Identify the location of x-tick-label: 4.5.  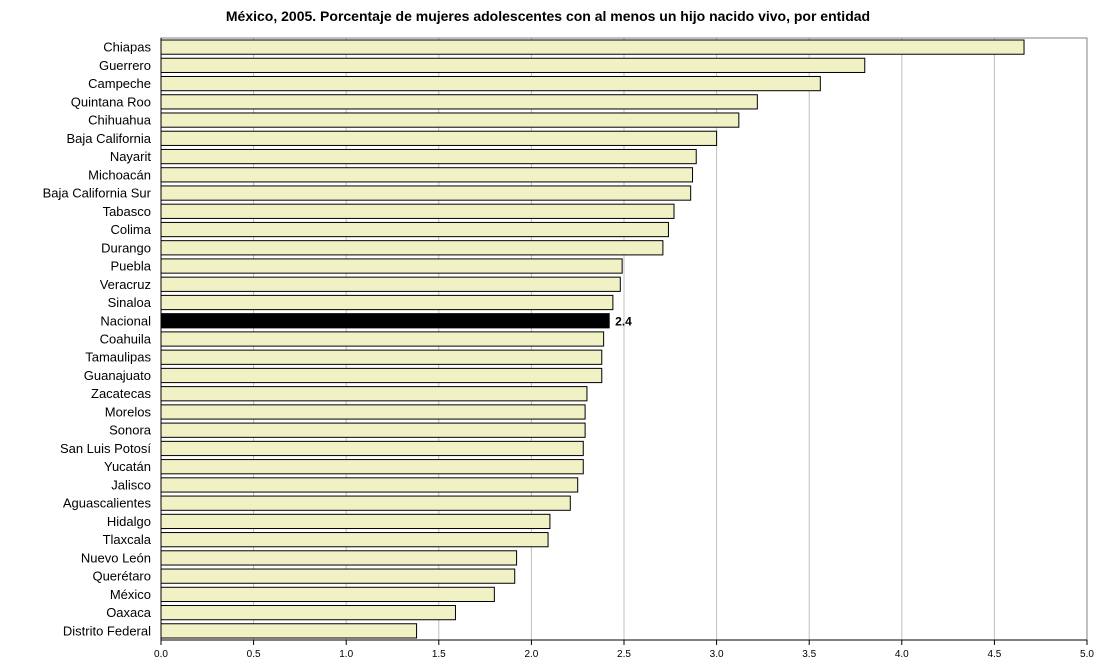
(994, 654).